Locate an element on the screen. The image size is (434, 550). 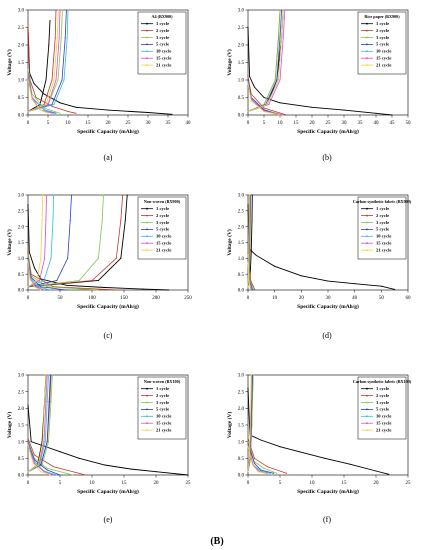
x-tick-label: 15 is located at coordinates (345, 483).